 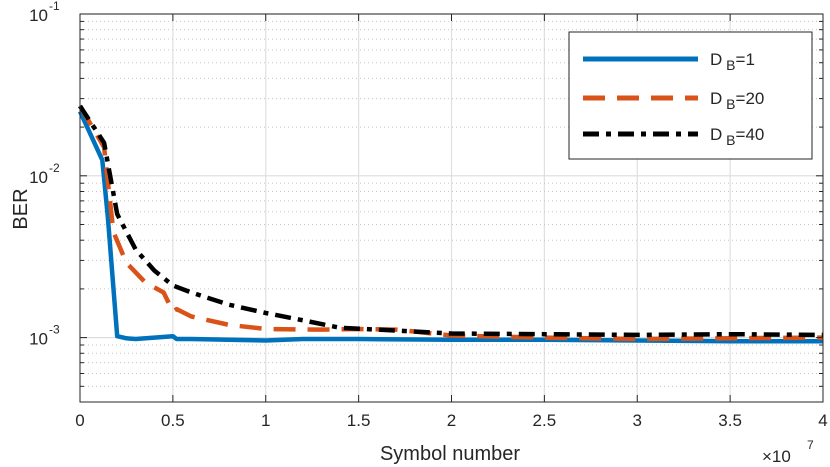 I want to click on x-exponent-power: 7, so click(x=810, y=445).